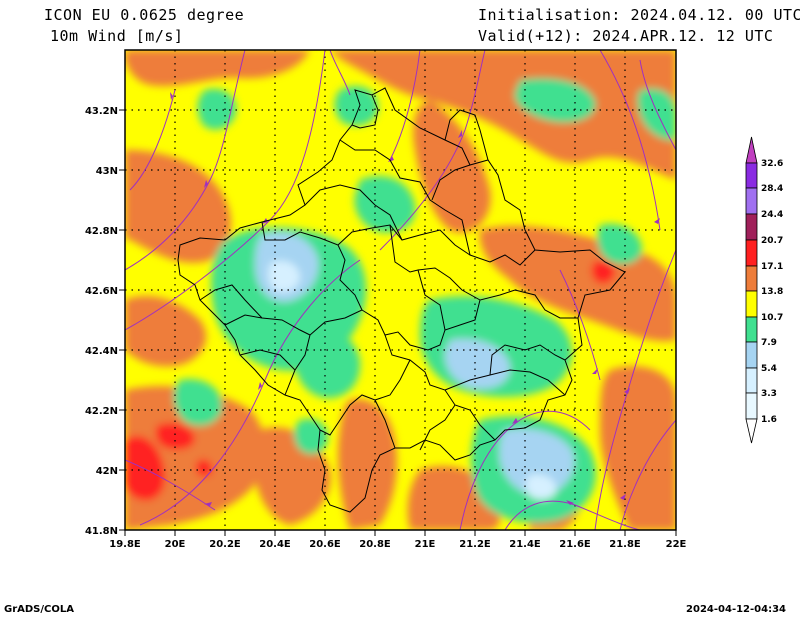 The image size is (800, 618). Describe the element at coordinates (772, 318) in the screenshot. I see `legend-value: 10.7` at that location.